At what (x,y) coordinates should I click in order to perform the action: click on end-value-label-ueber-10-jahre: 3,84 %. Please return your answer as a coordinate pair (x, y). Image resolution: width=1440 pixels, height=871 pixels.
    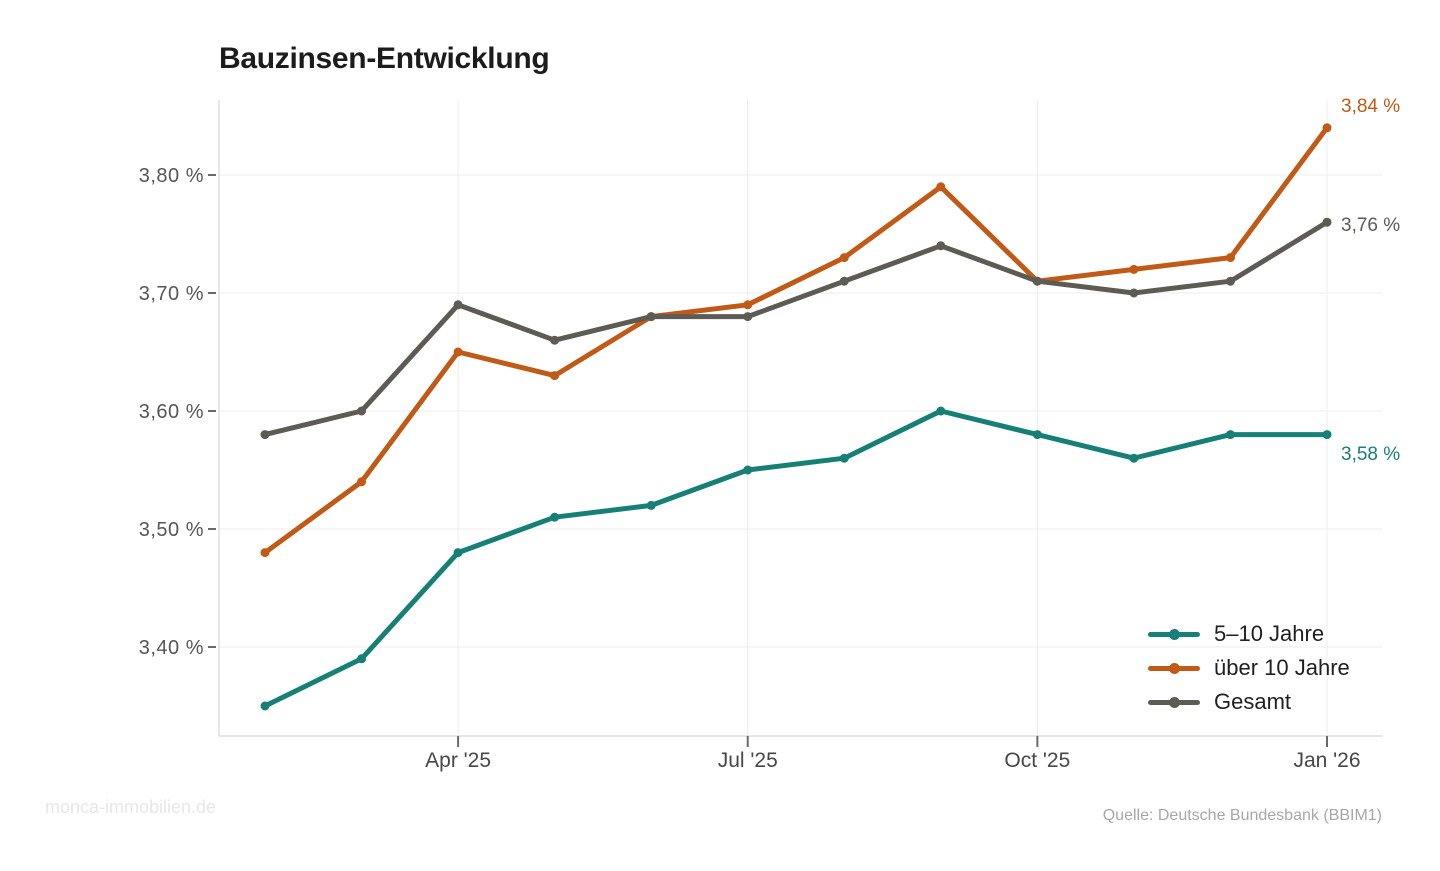
    Looking at the image, I should click on (1371, 106).